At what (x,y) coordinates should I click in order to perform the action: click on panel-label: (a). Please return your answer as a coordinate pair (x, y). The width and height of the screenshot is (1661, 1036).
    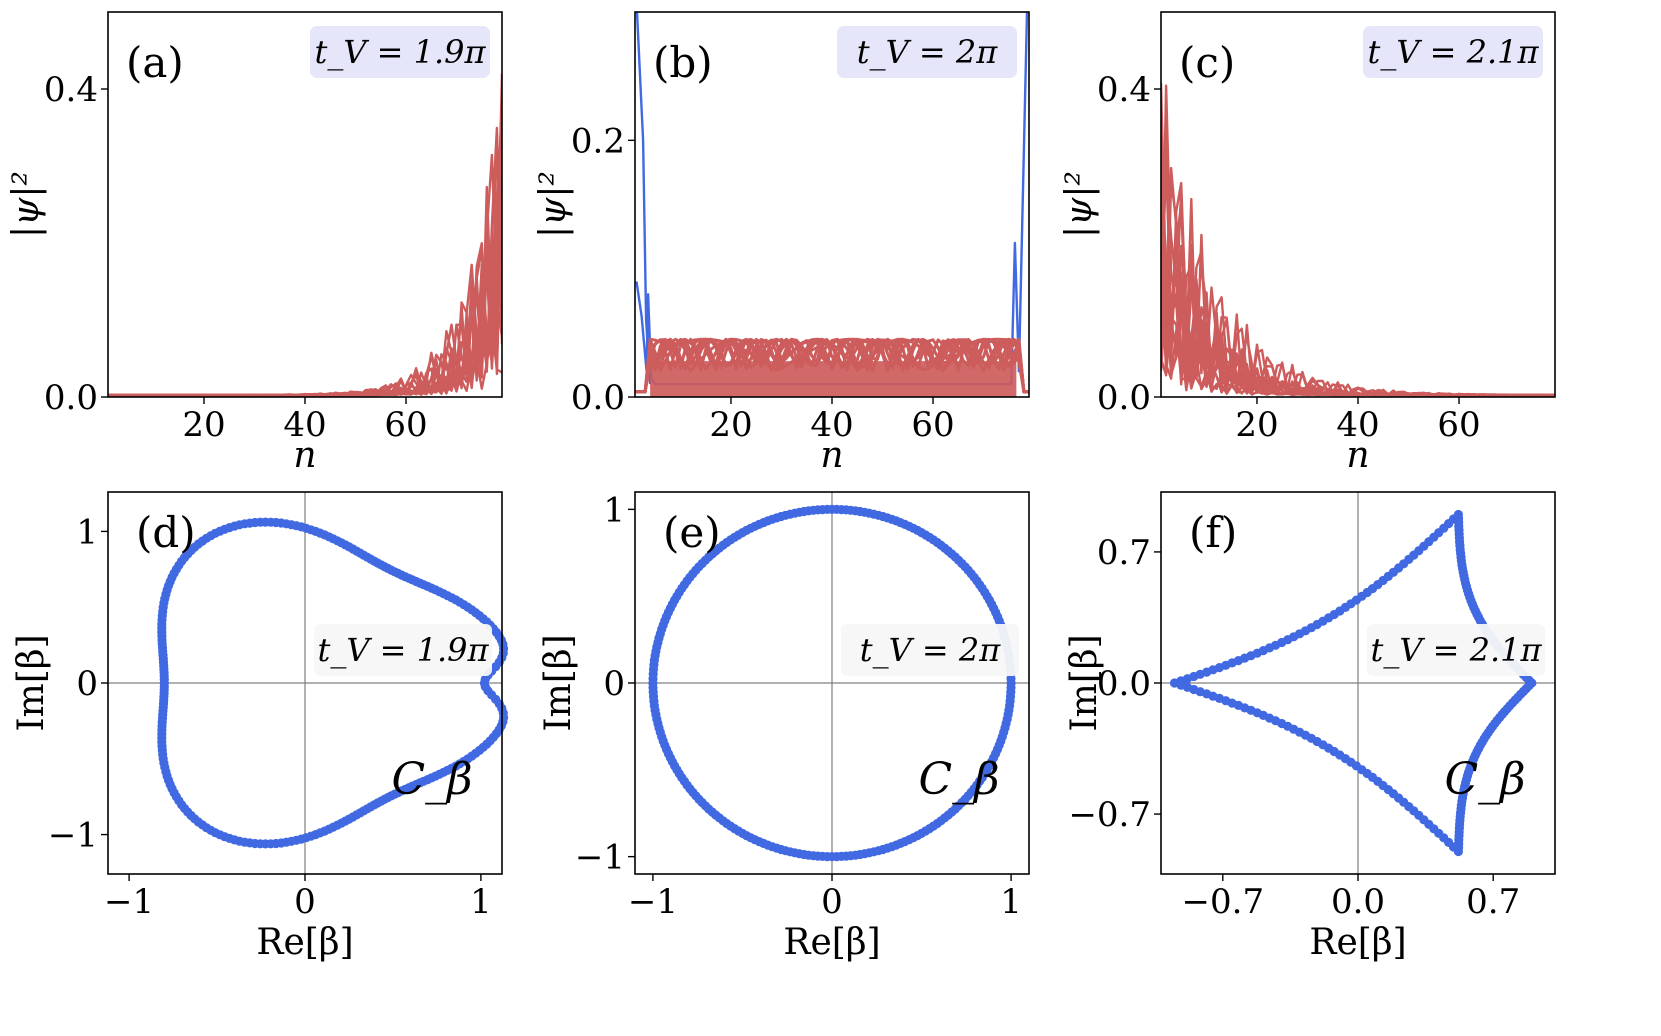
    Looking at the image, I should click on (155, 62).